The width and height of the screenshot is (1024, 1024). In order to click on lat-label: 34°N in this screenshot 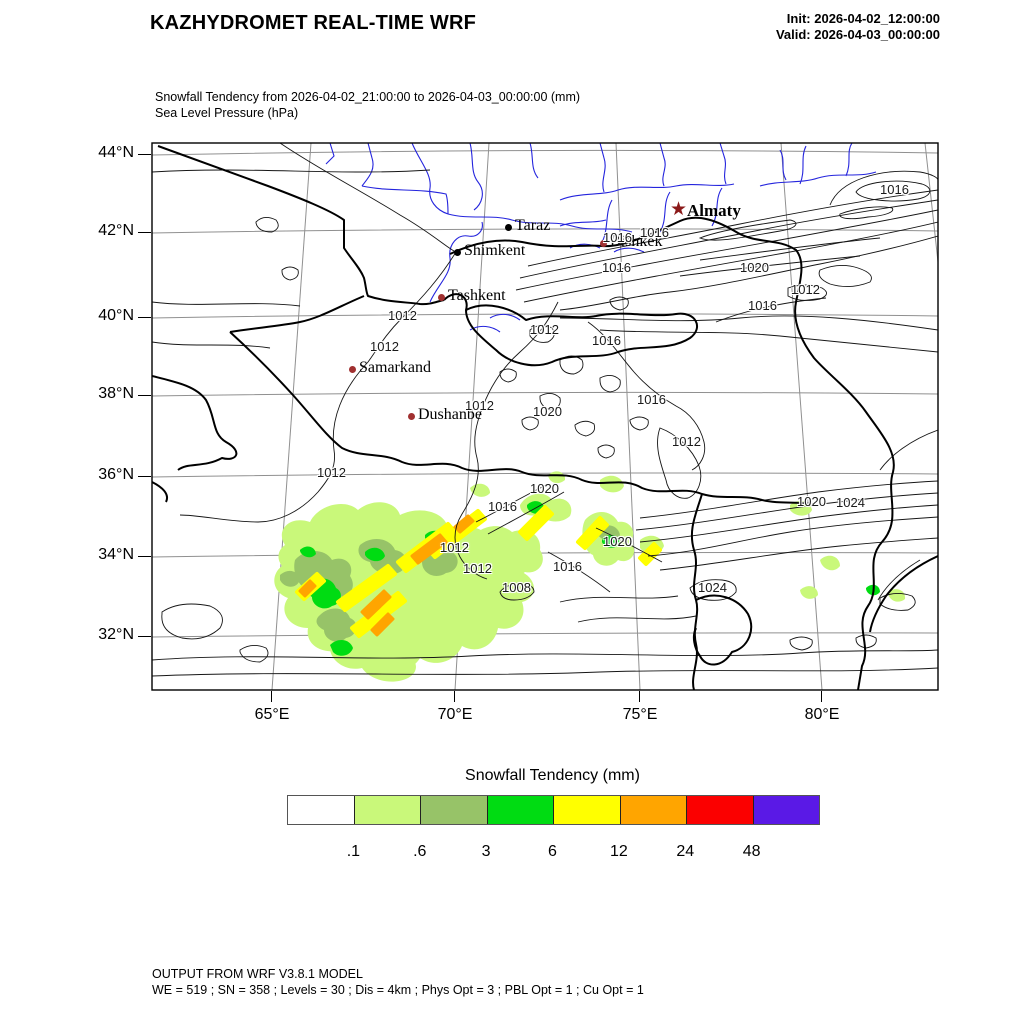, I will do `click(116, 554)`.